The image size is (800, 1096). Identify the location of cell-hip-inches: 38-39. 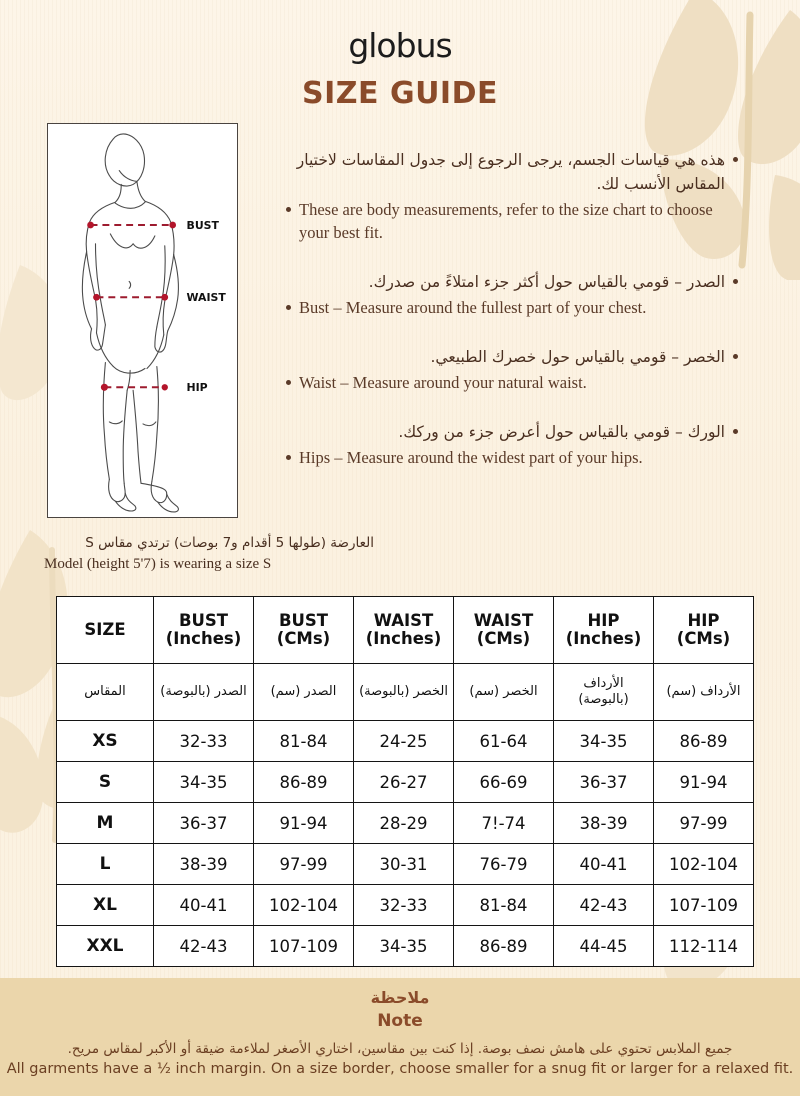
(603, 823).